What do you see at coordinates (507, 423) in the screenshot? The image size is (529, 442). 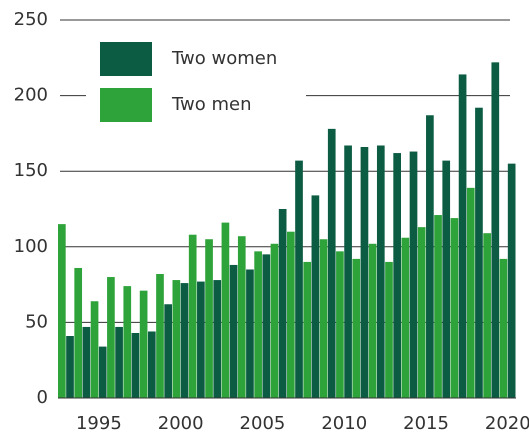 I see `x-tick-label: 2020` at bounding box center [507, 423].